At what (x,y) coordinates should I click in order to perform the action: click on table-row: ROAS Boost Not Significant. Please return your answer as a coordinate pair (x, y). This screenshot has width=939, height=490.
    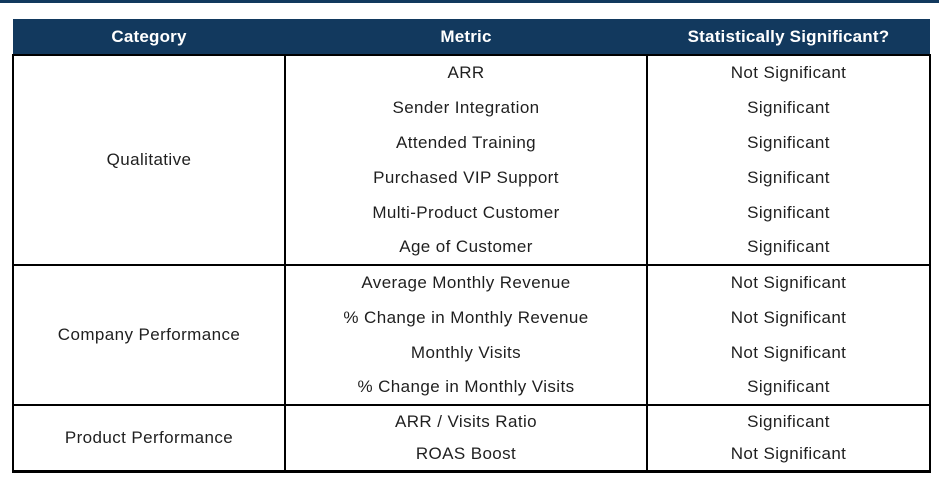
    Looking at the image, I should click on (471, 454).